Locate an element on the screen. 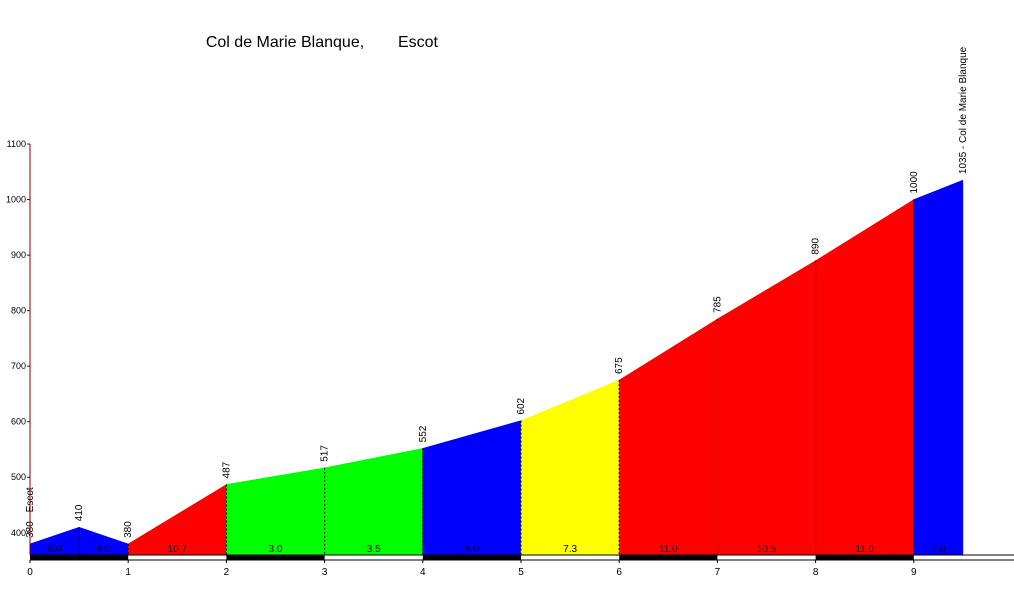 This screenshot has height=600, width=1014. y-tick-label: 1100 is located at coordinates (16, 144).